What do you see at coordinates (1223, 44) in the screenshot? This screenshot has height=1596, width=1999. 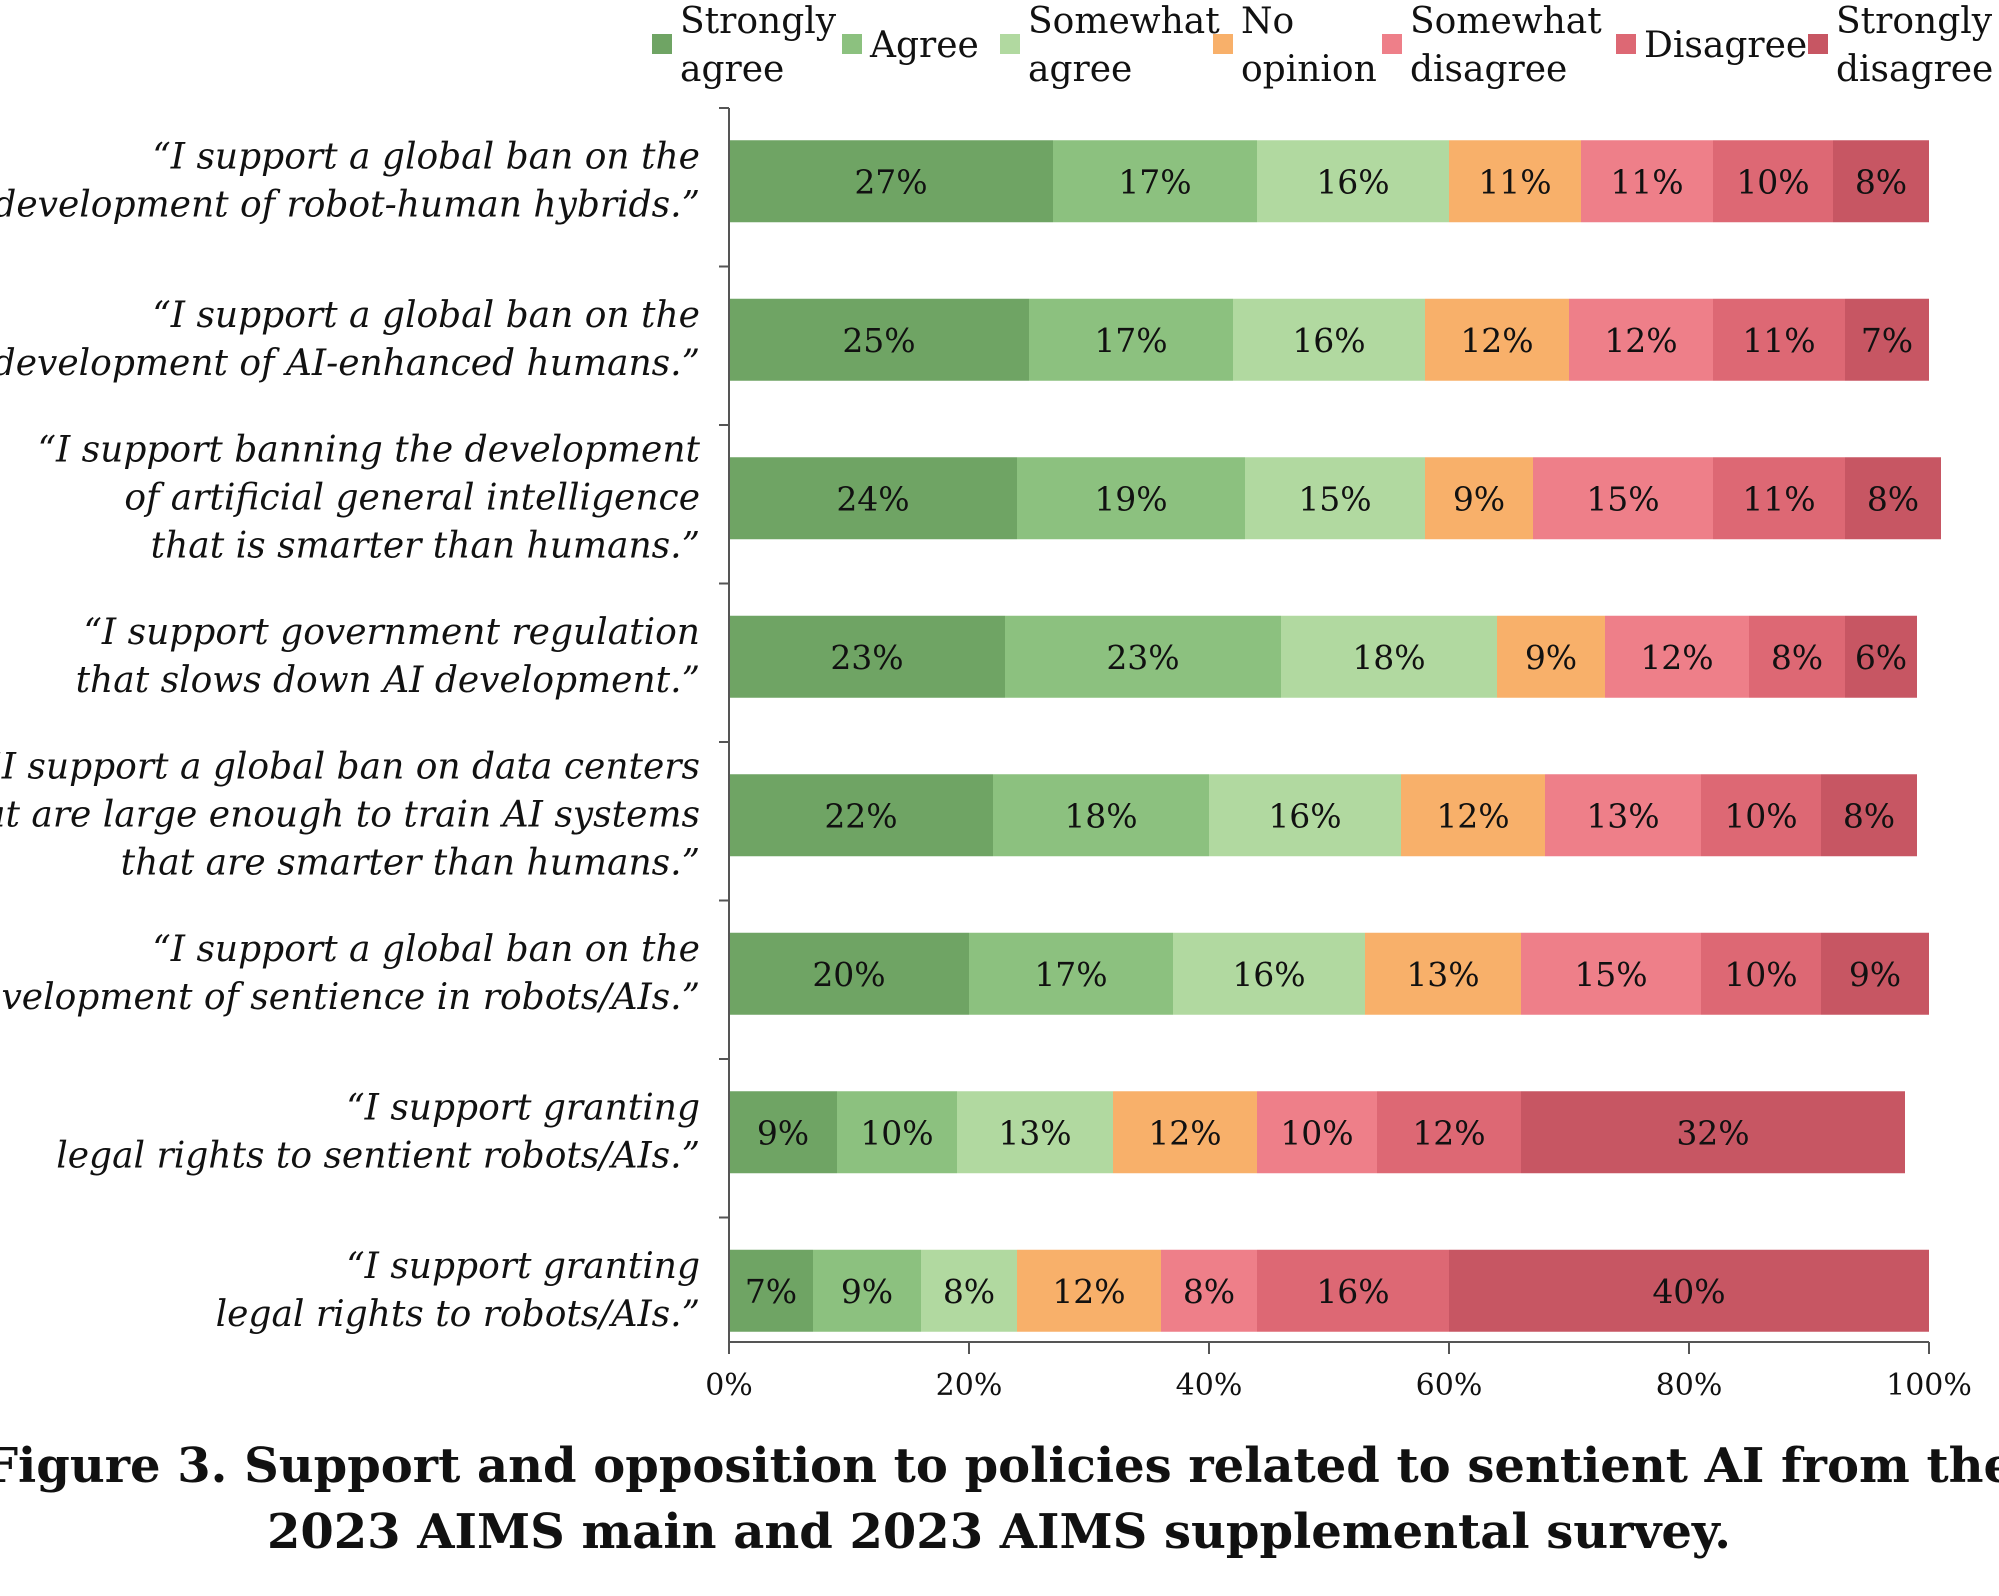 I see `legend-swatch-no-opinion` at bounding box center [1223, 44].